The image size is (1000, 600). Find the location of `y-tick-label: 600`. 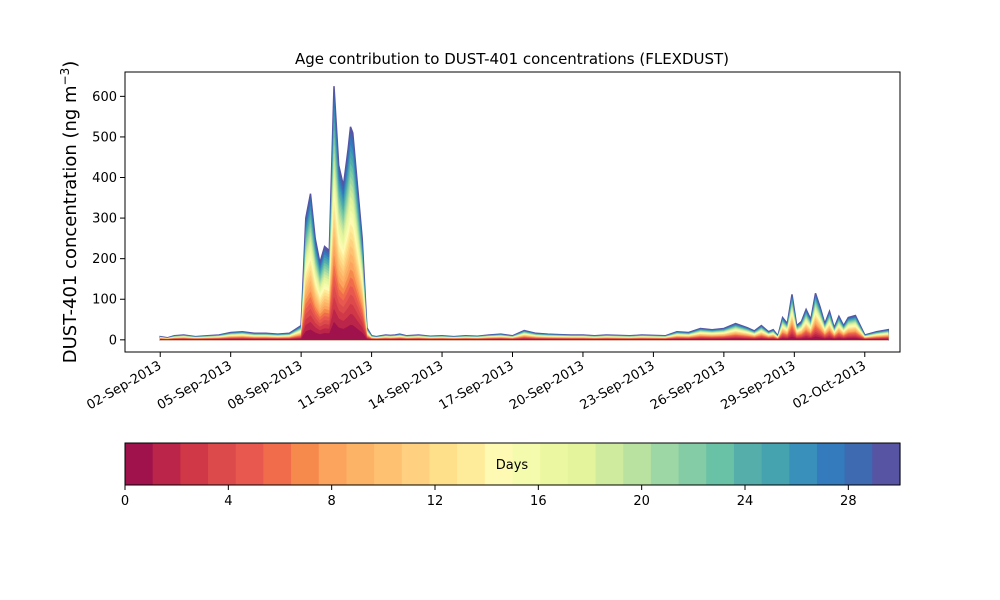

y-tick-label: 600 is located at coordinates (104, 97).